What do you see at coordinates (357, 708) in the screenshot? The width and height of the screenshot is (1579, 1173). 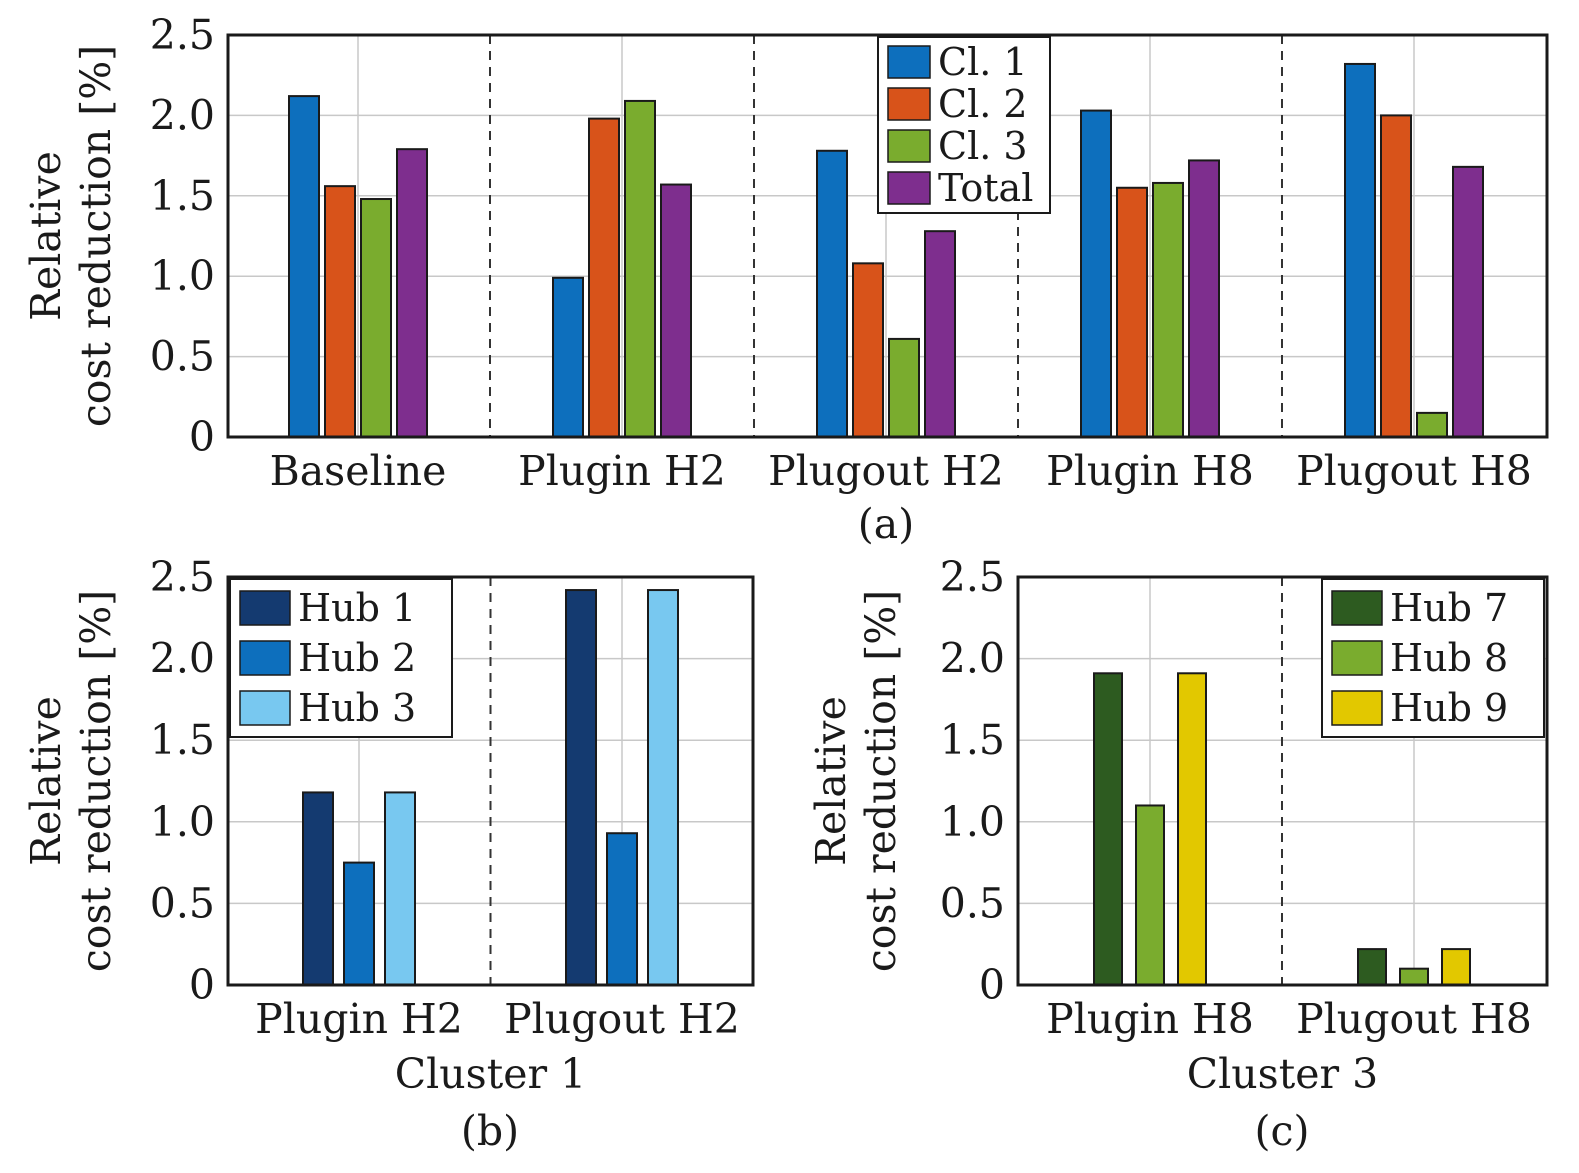 I see `legend-label: Hub 3` at bounding box center [357, 708].